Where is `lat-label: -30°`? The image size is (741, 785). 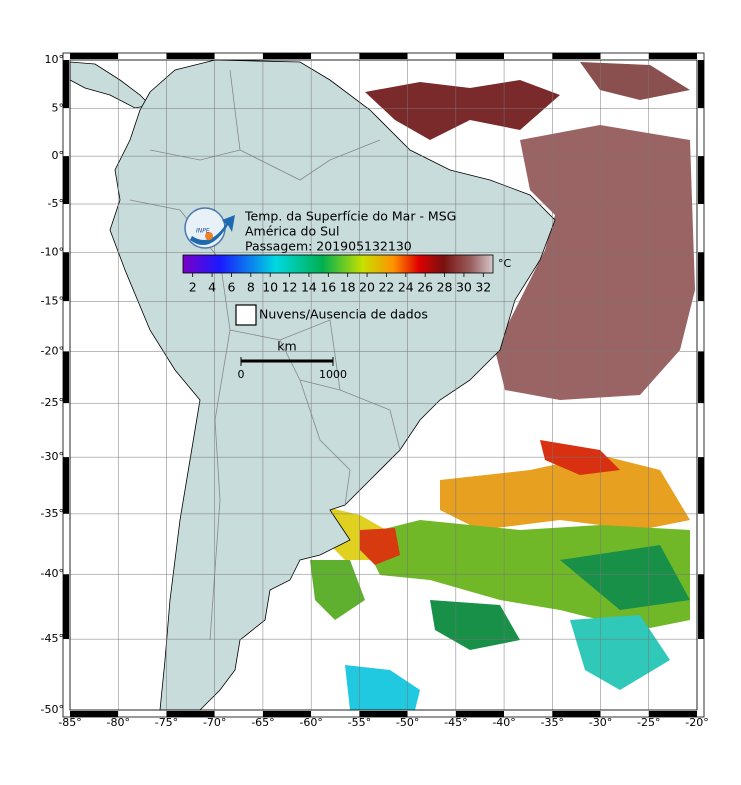 lat-label: -30° is located at coordinates (52, 456).